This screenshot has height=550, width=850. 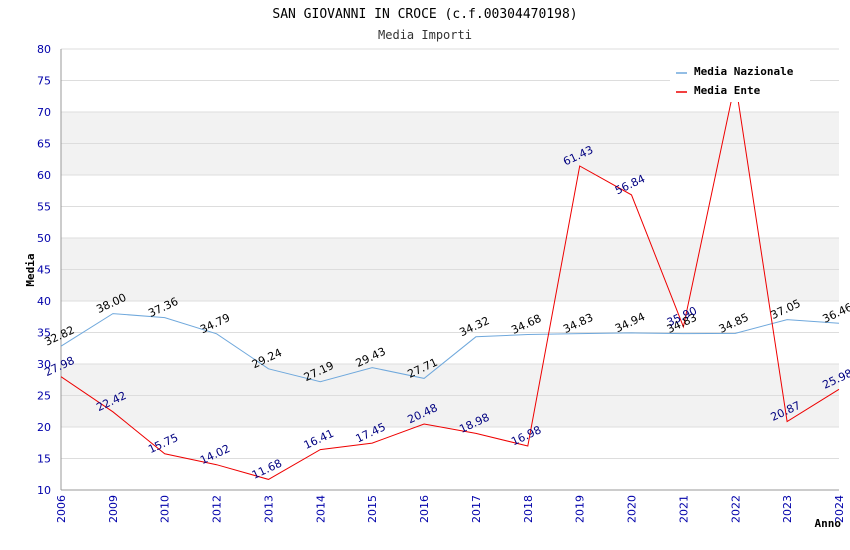 I want to click on legend-box, so click(x=740, y=81).